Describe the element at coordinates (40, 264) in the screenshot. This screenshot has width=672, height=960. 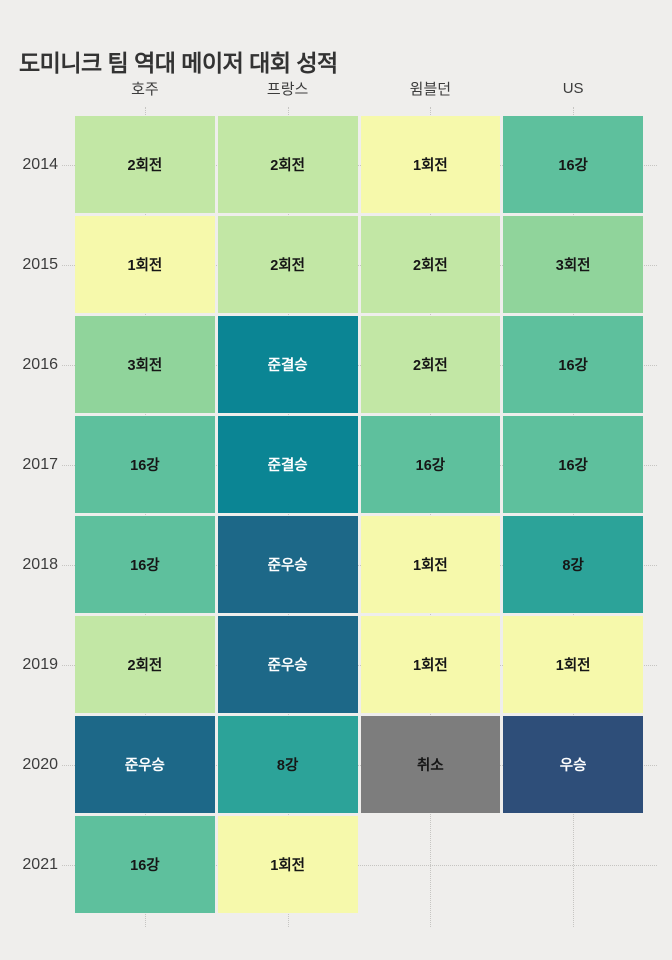
I see `row-label-2015: 2015` at that location.